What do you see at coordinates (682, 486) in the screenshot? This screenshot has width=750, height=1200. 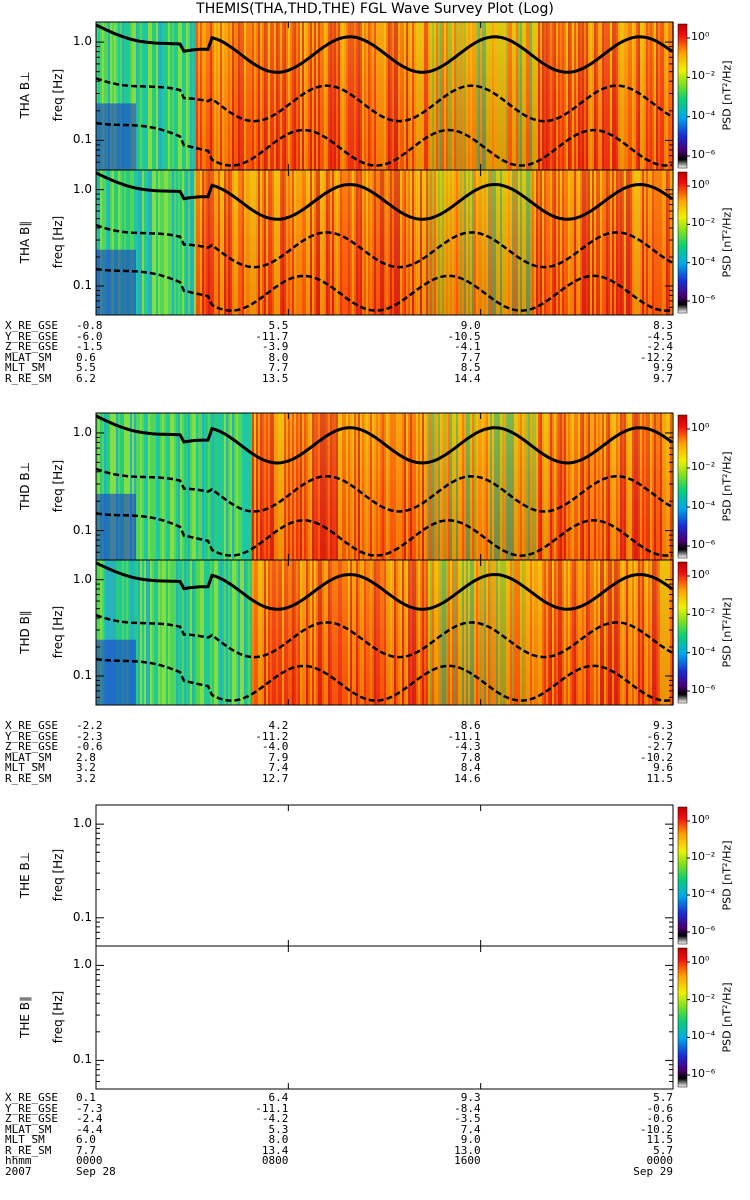 I see `colorbar` at bounding box center [682, 486].